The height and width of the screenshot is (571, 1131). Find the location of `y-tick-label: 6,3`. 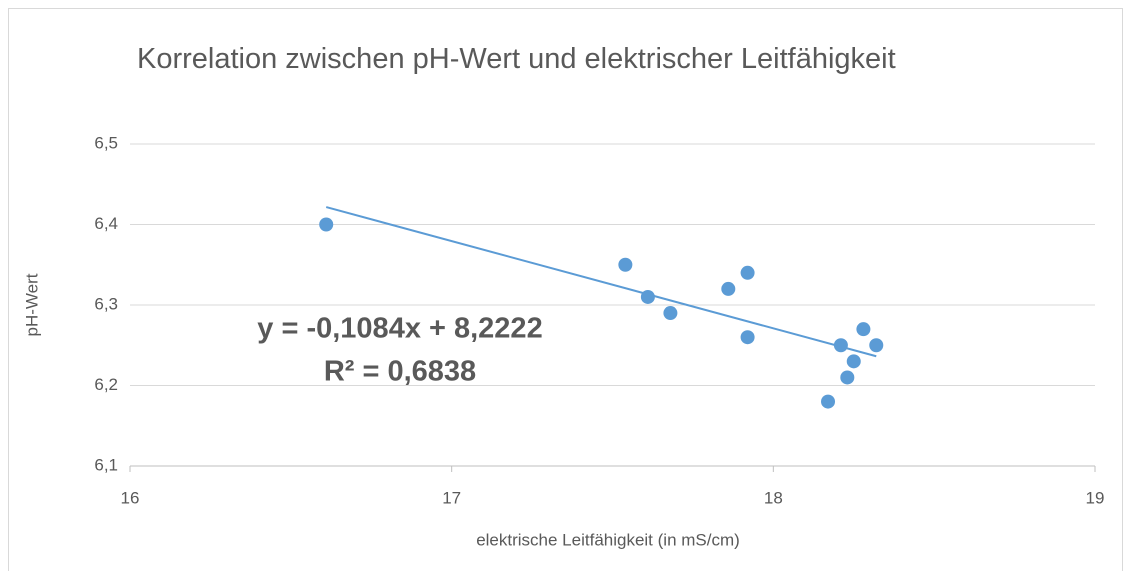

y-tick-label: 6,3 is located at coordinates (106, 303).